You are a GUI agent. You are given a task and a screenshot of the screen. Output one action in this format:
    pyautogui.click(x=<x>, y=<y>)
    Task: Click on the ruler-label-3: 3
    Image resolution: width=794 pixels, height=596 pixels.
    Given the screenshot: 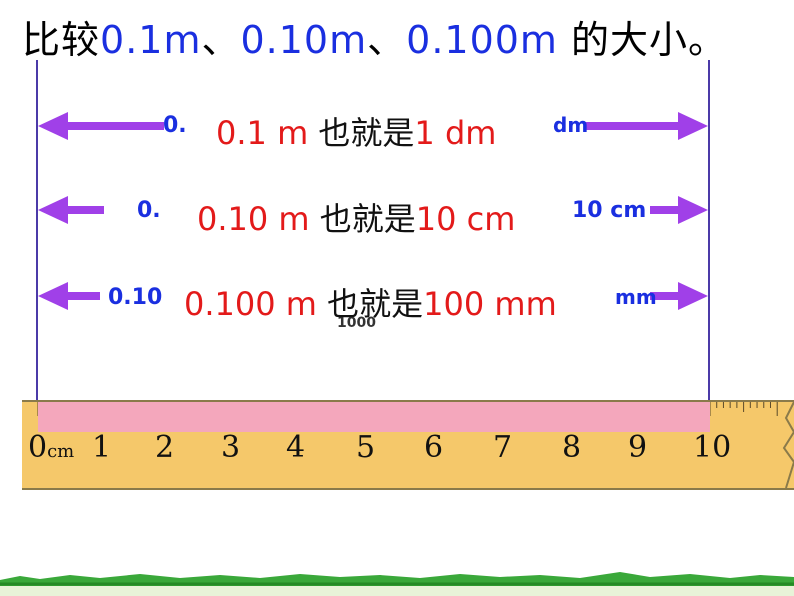 What is the action you would take?
    pyautogui.click(x=231, y=447)
    